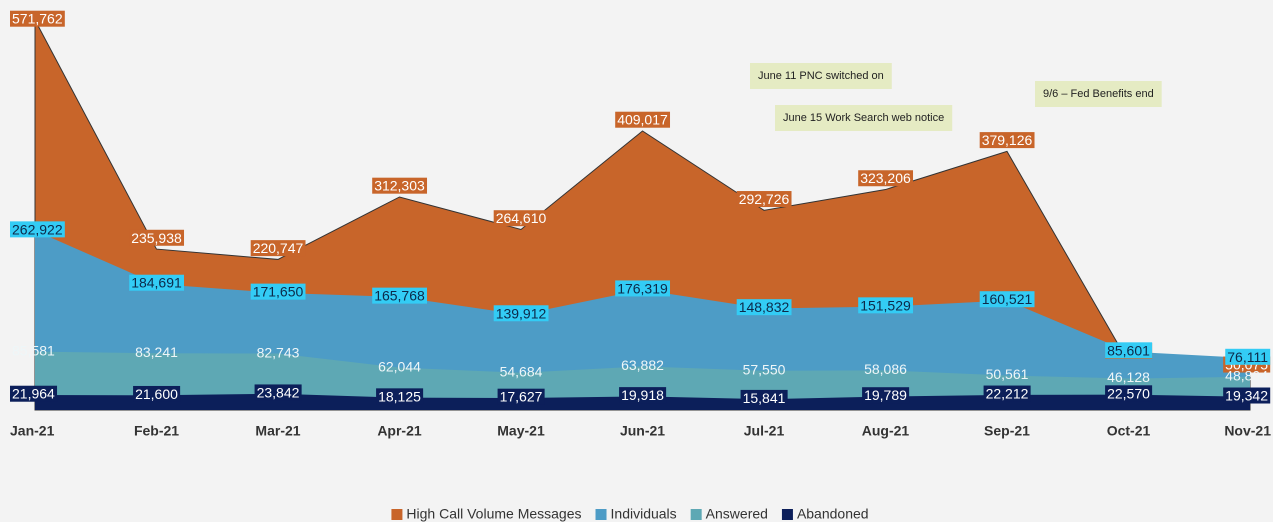  What do you see at coordinates (1129, 393) in the screenshot?
I see `data-label: 22,570` at bounding box center [1129, 393].